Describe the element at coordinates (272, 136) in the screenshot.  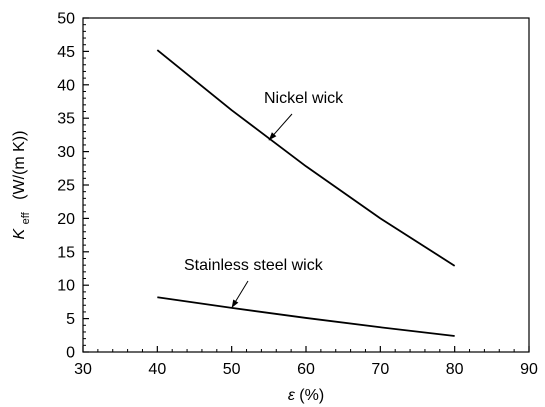
I see `nickel-wick-arrow-head` at that location.